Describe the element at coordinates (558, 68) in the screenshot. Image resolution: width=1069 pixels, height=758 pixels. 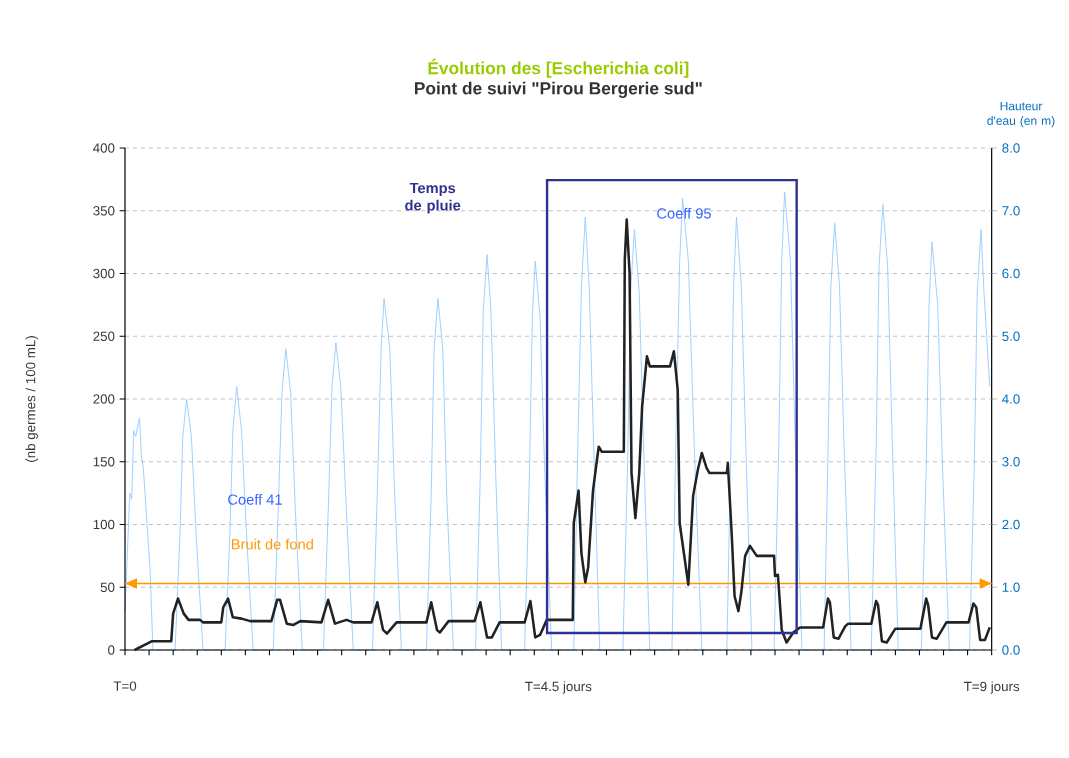
I see `chart-title: Évolution des [Escherichia coli]` at that location.